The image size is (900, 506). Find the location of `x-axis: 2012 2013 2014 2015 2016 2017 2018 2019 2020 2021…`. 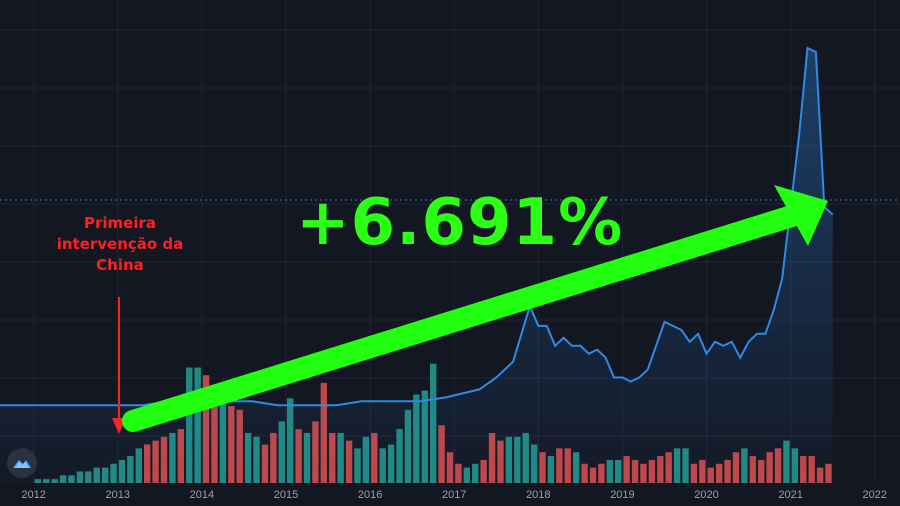

x-axis: 2012 2013 2014 2015 2016 2017 2018 2019 2020 2021… is located at coordinates (450, 495).